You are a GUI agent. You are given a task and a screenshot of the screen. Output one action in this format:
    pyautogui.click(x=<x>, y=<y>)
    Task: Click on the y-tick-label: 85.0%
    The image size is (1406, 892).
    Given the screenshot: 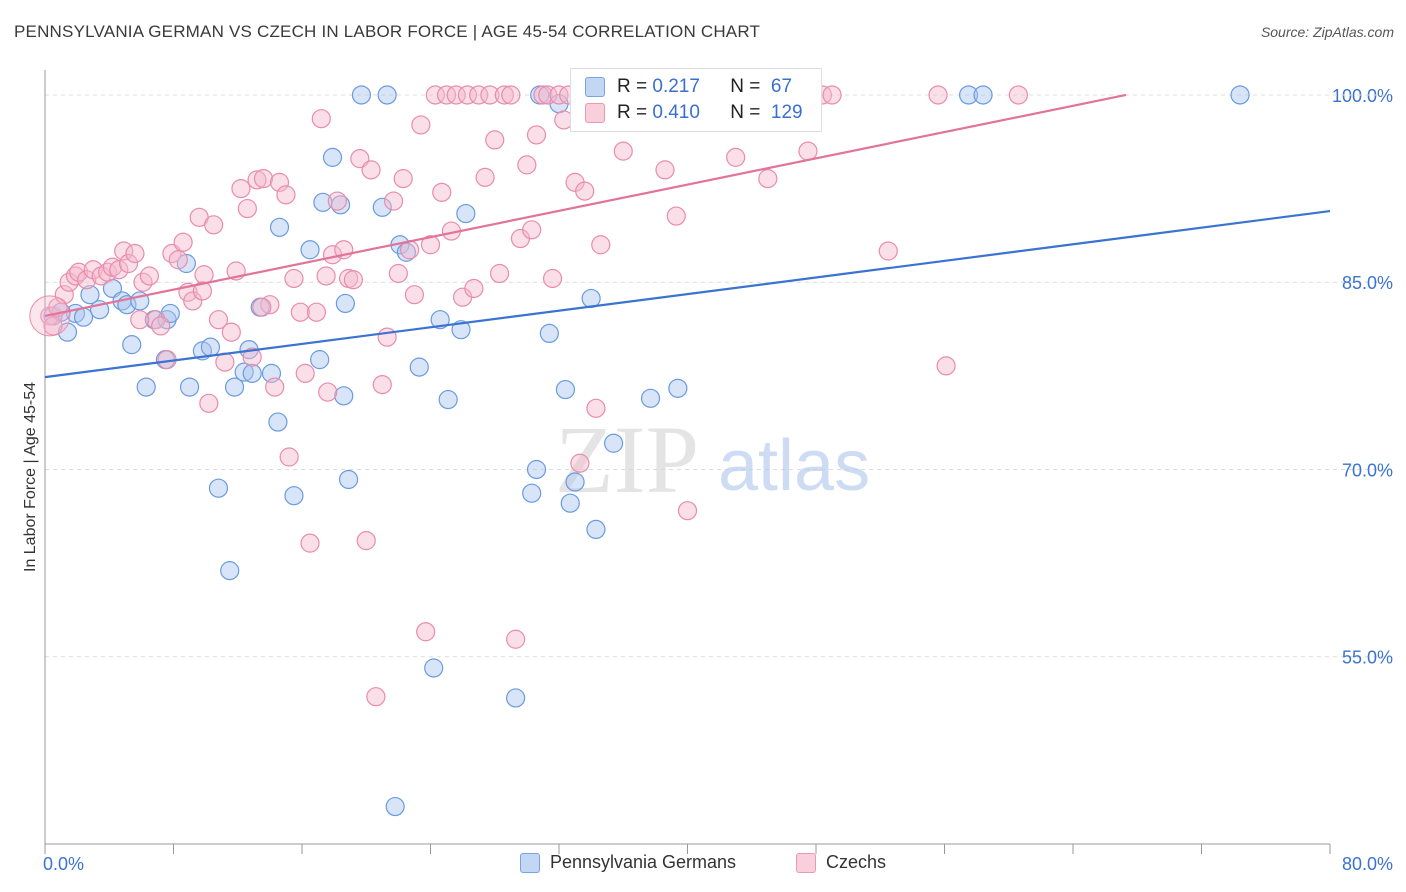 What is the action you would take?
    pyautogui.click(x=1367, y=283)
    